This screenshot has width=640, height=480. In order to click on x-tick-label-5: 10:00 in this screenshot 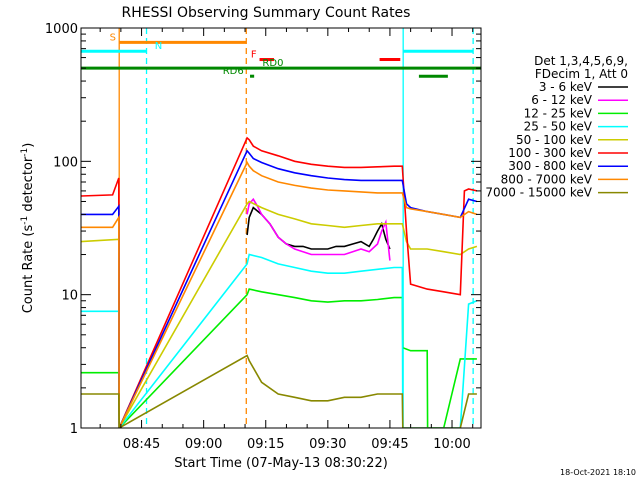, I will do `click(451, 444)`.